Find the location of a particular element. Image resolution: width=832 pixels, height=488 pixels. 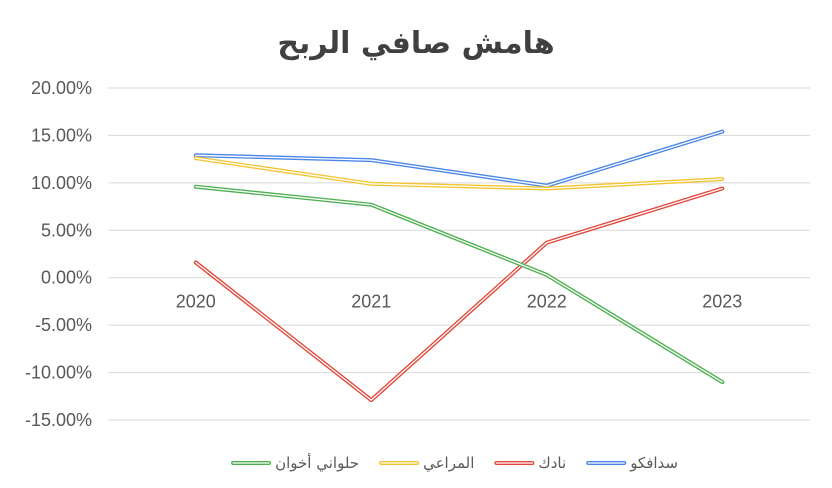

y-tick-label: 0.00% is located at coordinates (66, 278).